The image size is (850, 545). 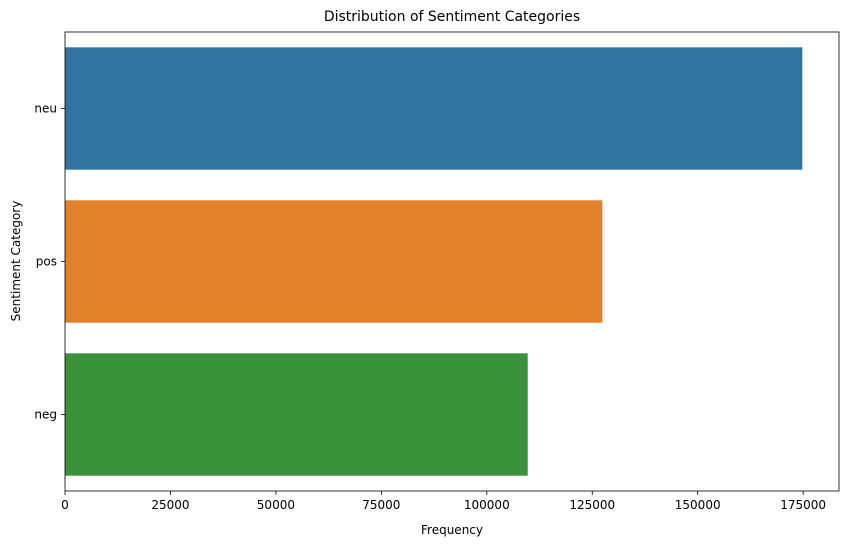 I want to click on x-tick-label: 0, so click(x=65, y=505).